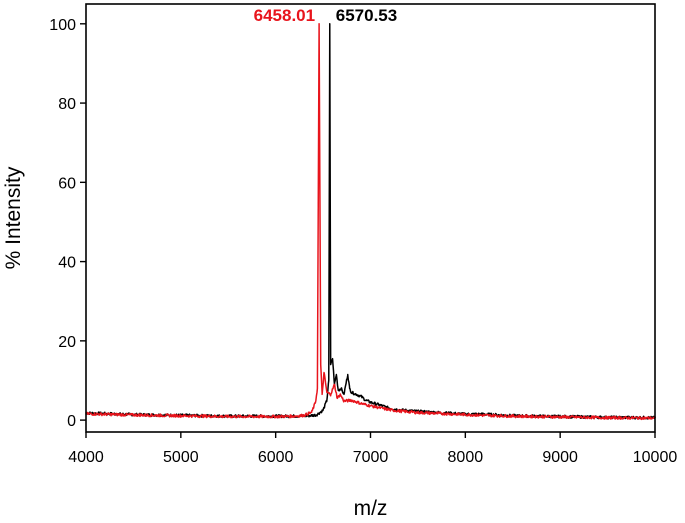 The image size is (685, 523). Describe the element at coordinates (276, 457) in the screenshot. I see `x-tick-label: 6000` at that location.